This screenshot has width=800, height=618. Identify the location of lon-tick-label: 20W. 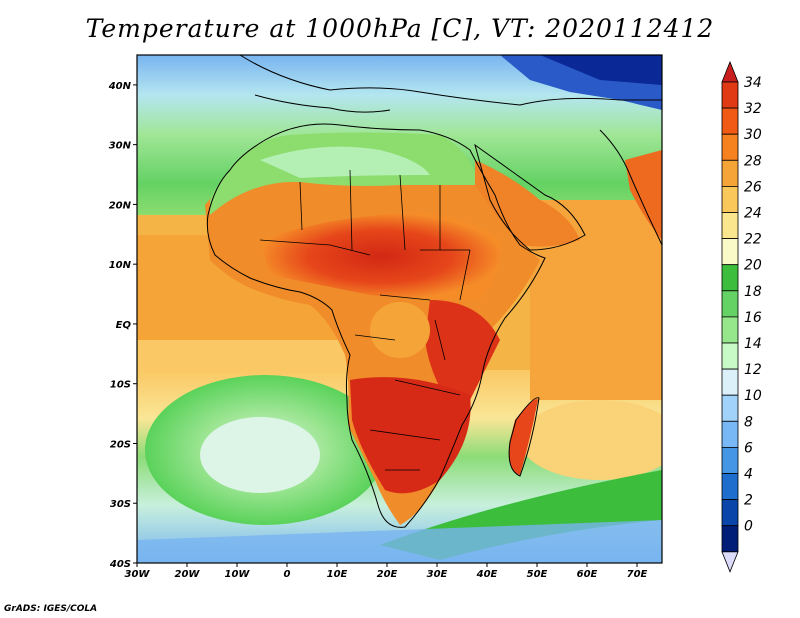
(188, 574).